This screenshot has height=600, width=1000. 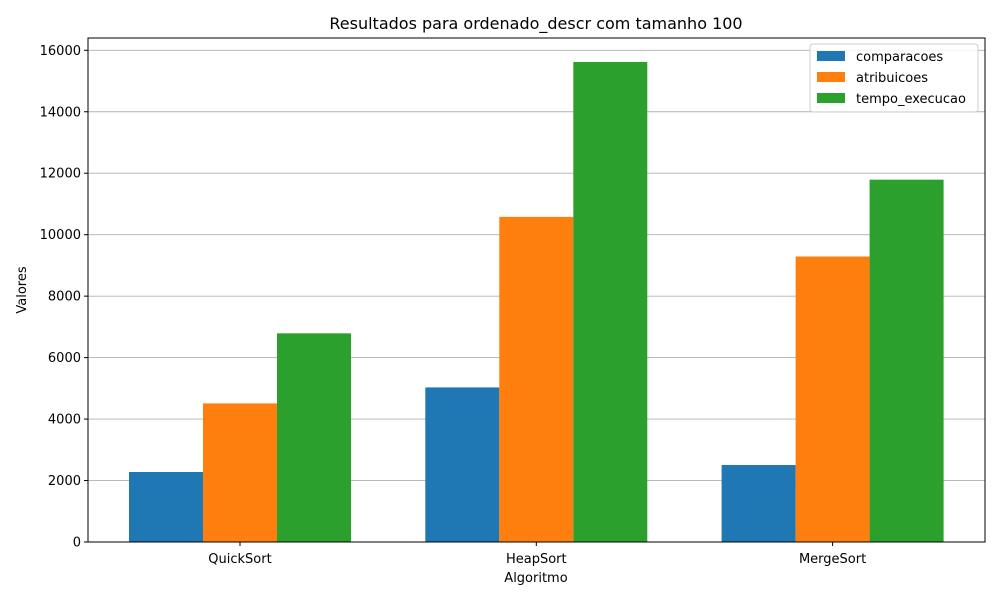 What do you see at coordinates (610, 301) in the screenshot?
I see `bar-tempo_execucao-HeapSort` at bounding box center [610, 301].